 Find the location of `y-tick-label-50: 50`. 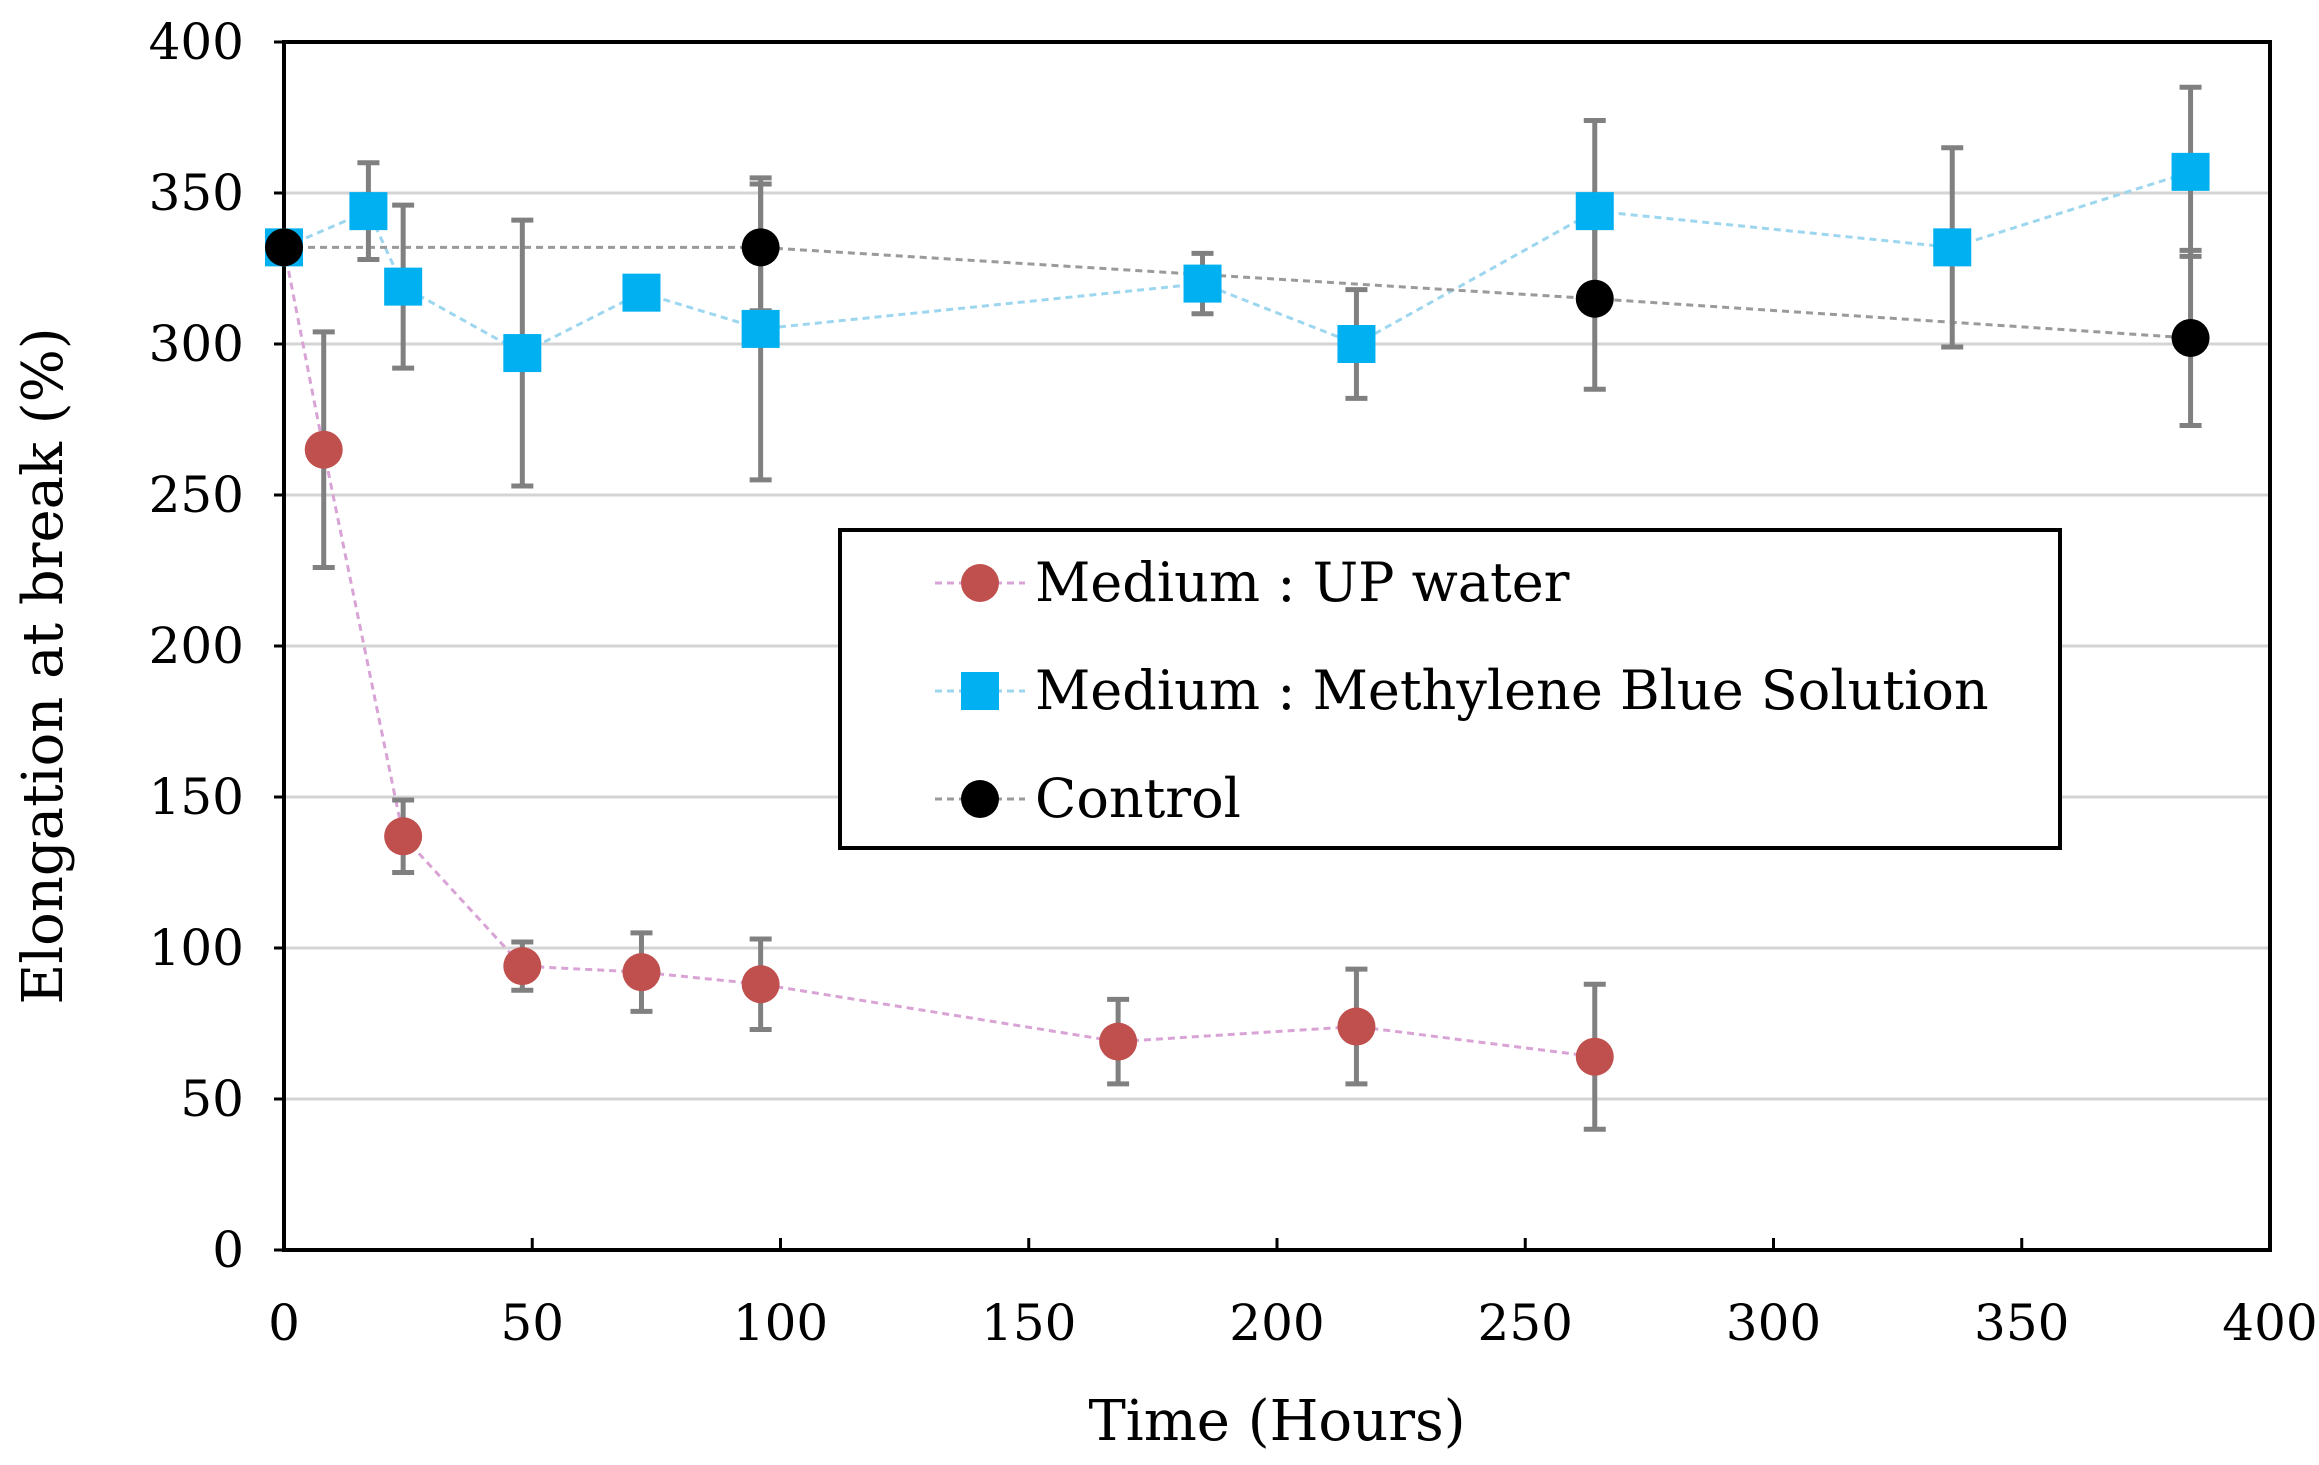

y-tick-label-50: 50 is located at coordinates (212, 1099).